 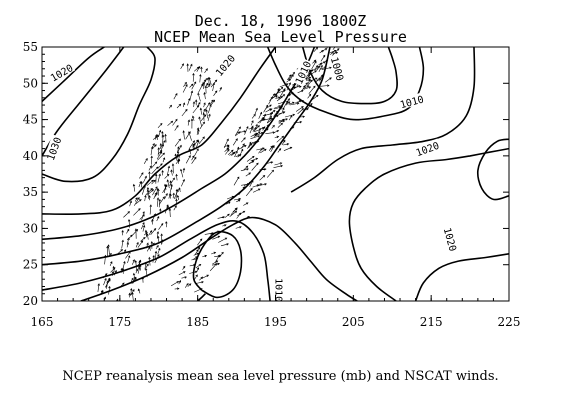 What do you see at coordinates (30, 192) in the screenshot?
I see `y-tick-label: 35` at bounding box center [30, 192].